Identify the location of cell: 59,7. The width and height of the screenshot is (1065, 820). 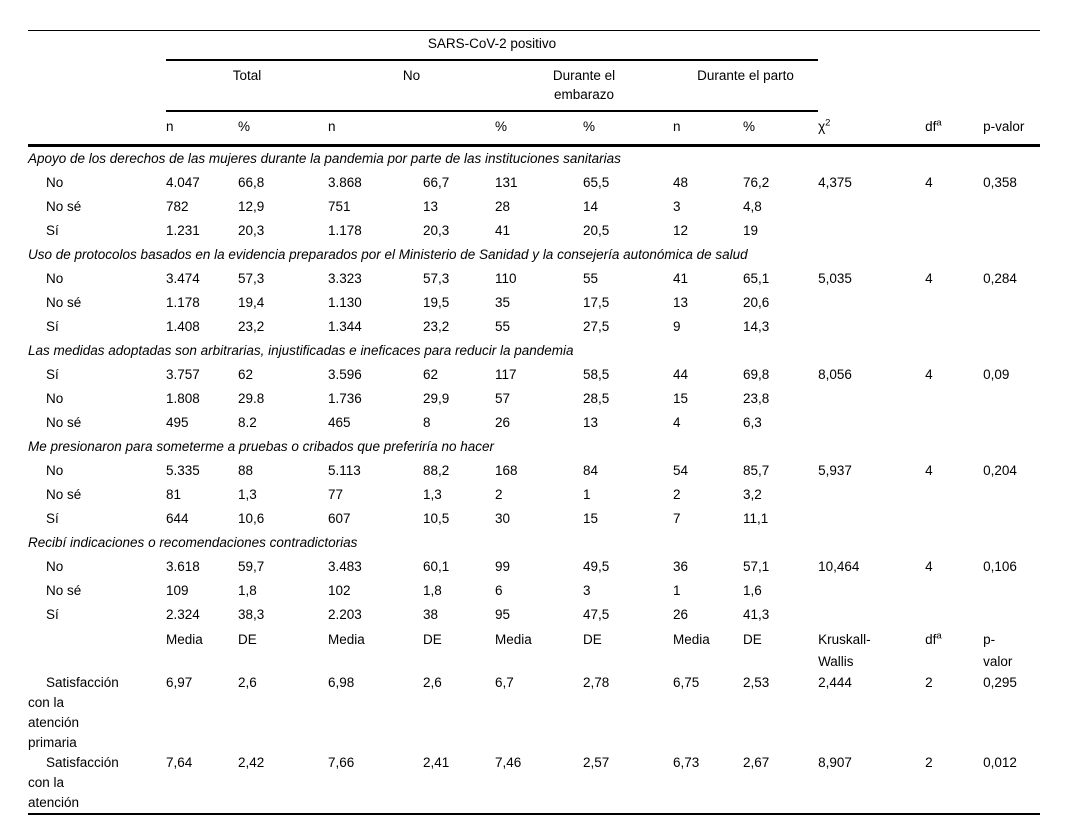
(251, 566).